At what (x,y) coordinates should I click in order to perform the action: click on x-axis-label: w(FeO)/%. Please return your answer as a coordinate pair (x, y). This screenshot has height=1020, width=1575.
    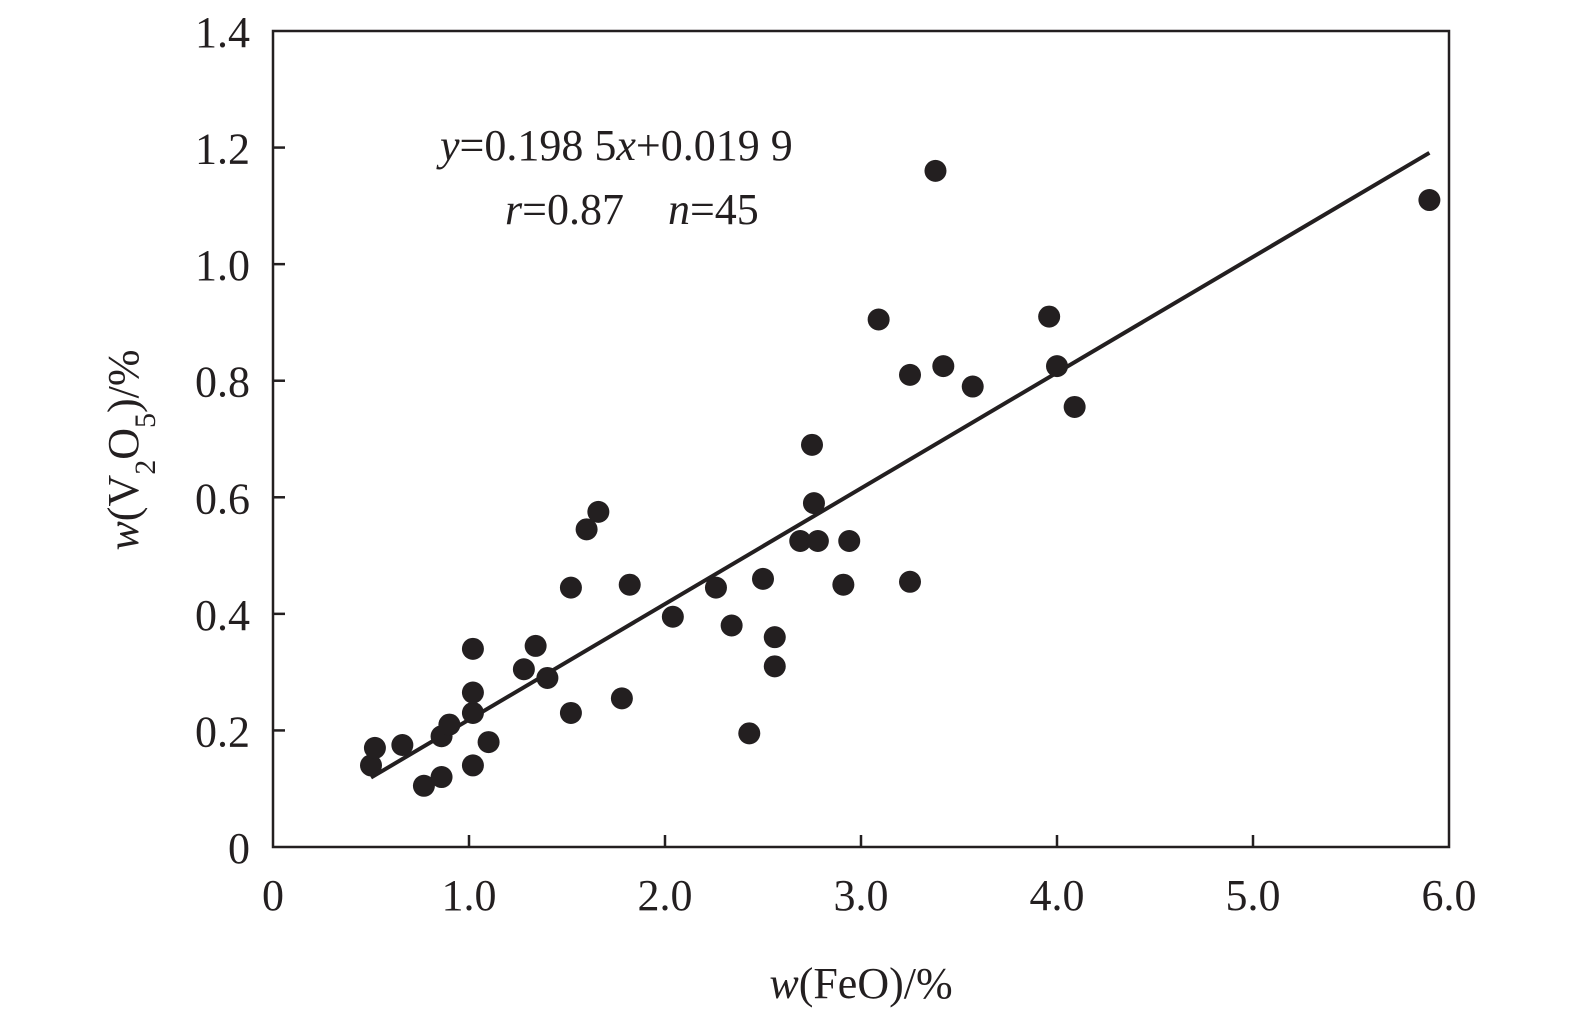
    Looking at the image, I should click on (860, 983).